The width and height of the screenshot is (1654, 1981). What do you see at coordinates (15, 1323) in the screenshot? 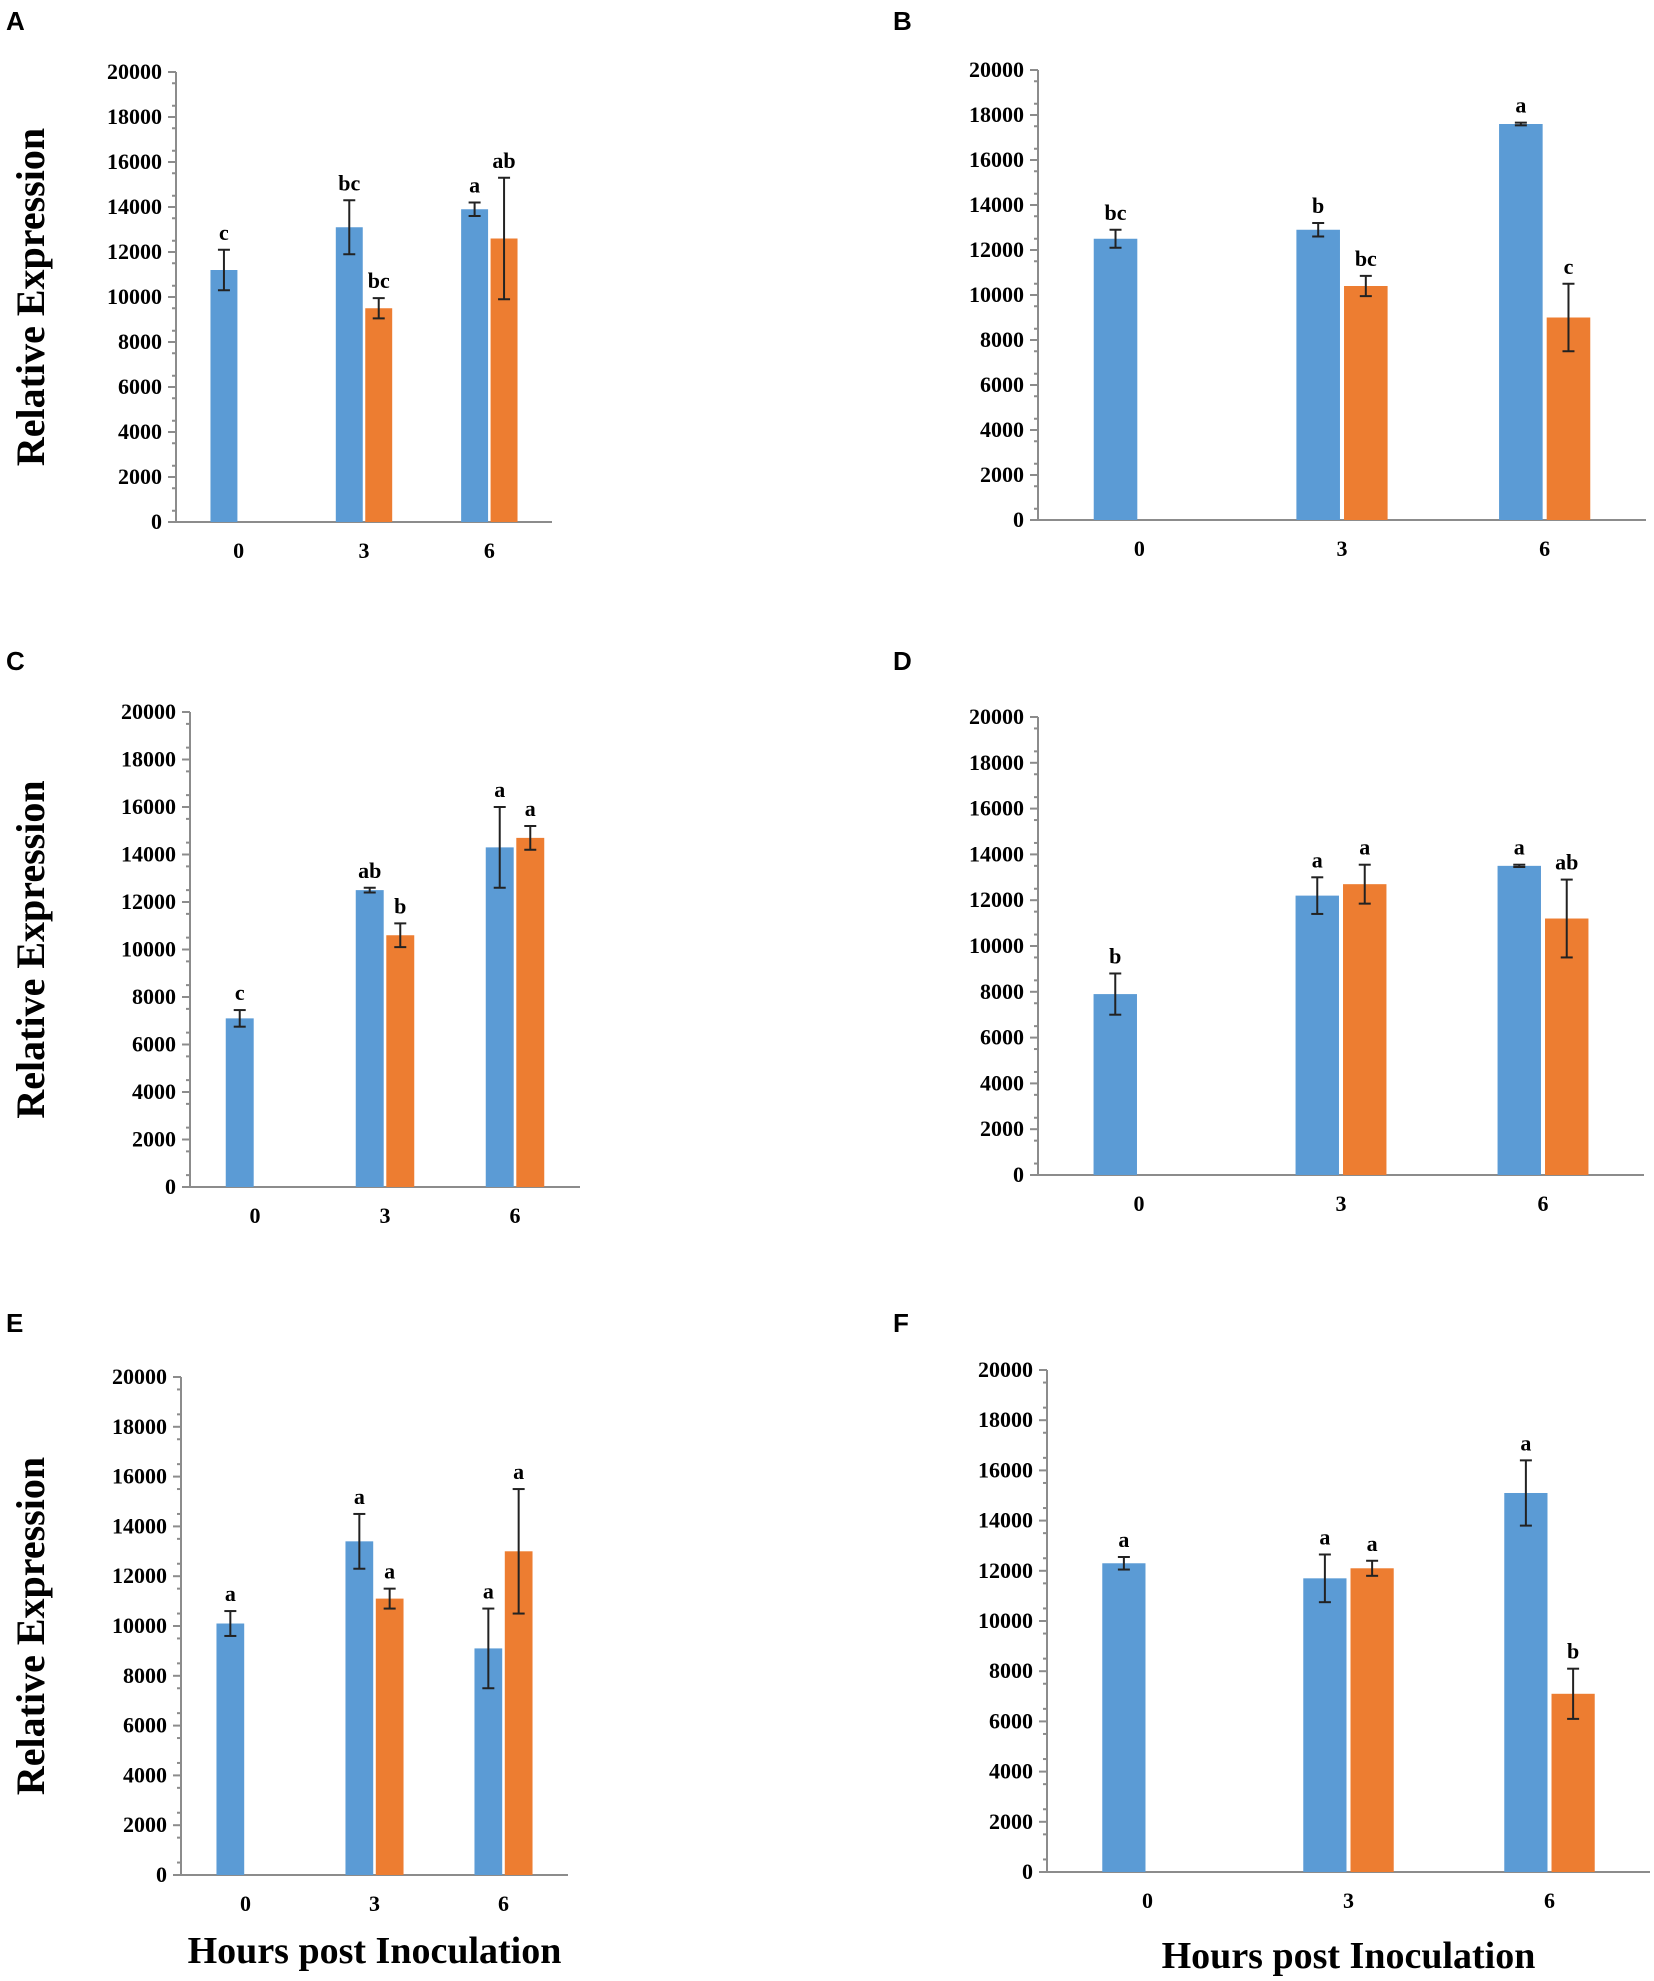
I see `panel-letter: E` at bounding box center [15, 1323].